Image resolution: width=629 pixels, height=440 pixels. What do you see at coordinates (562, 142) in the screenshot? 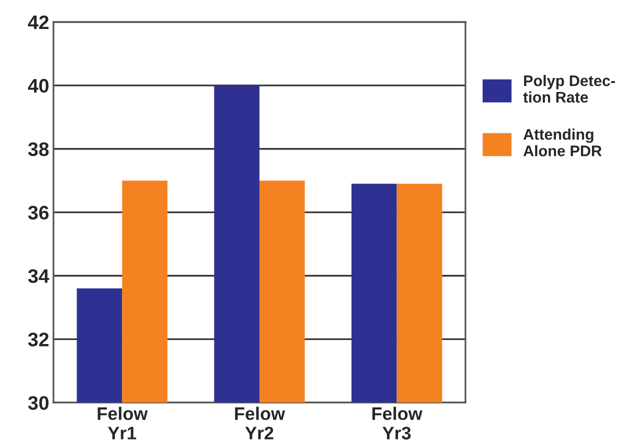
I see `legend-label: Attending Alone PDR` at bounding box center [562, 142].